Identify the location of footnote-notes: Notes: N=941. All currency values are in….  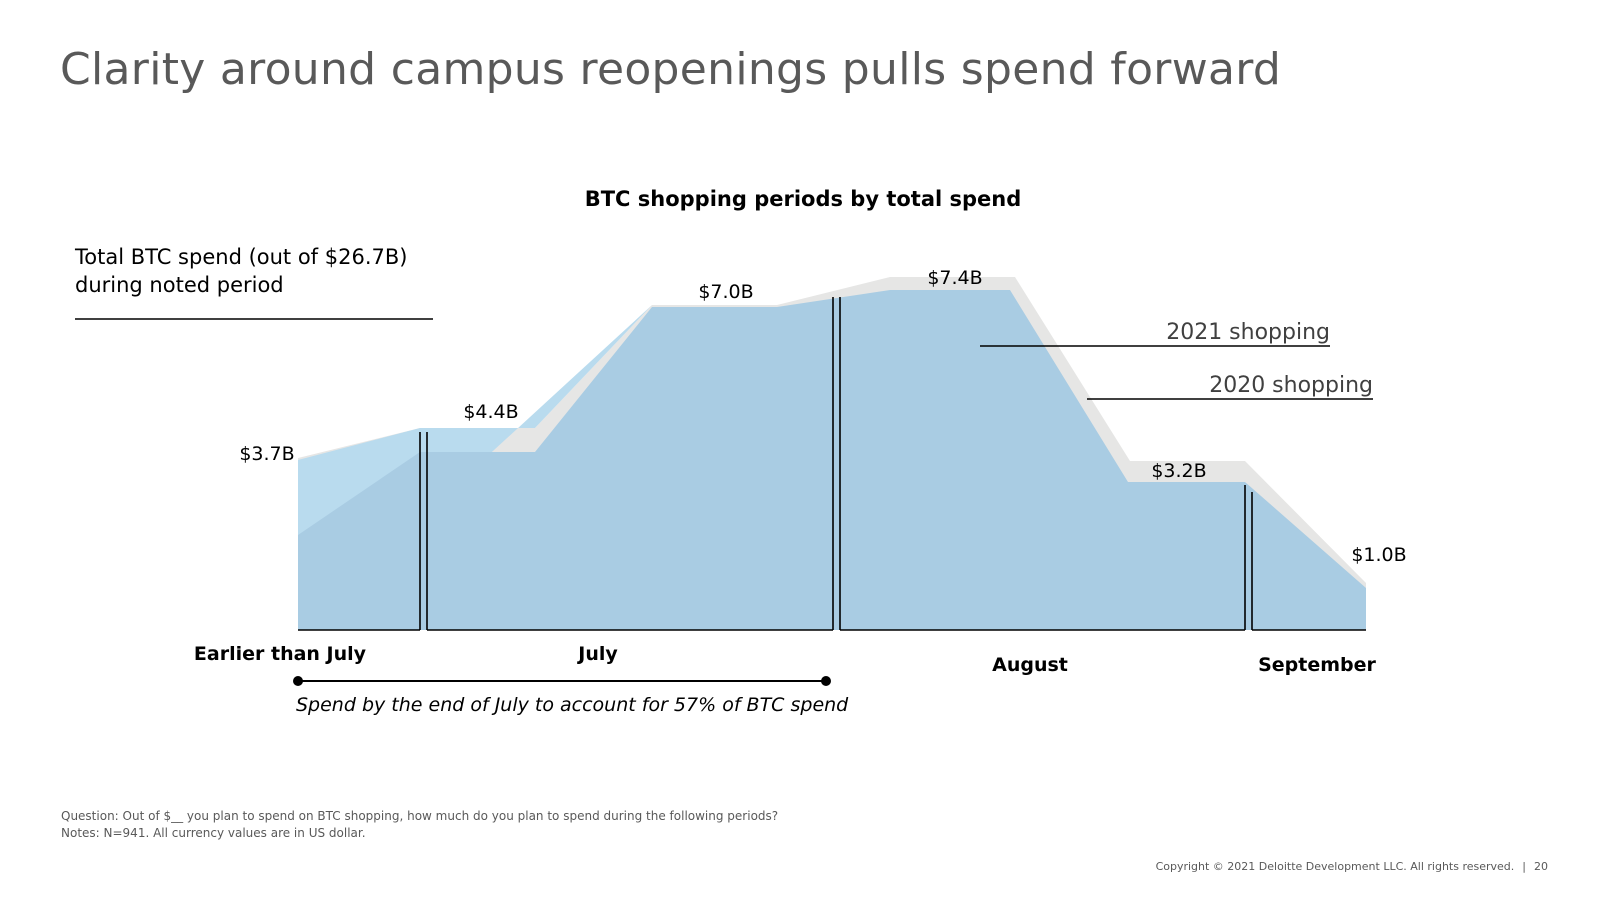
(213, 833).